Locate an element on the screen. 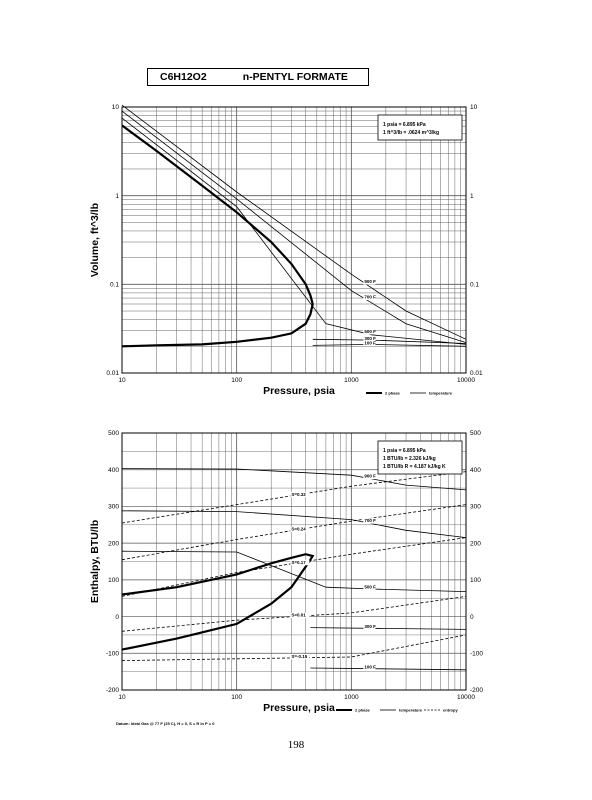  y-tick-label: -200 is located at coordinates (112, 690).